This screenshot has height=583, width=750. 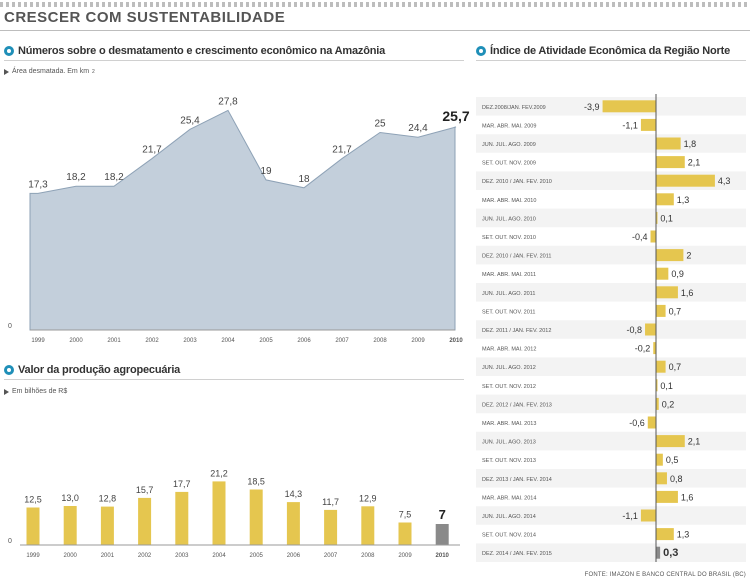 I want to click on deforestation-year-tick: 2010, so click(x=456, y=341).